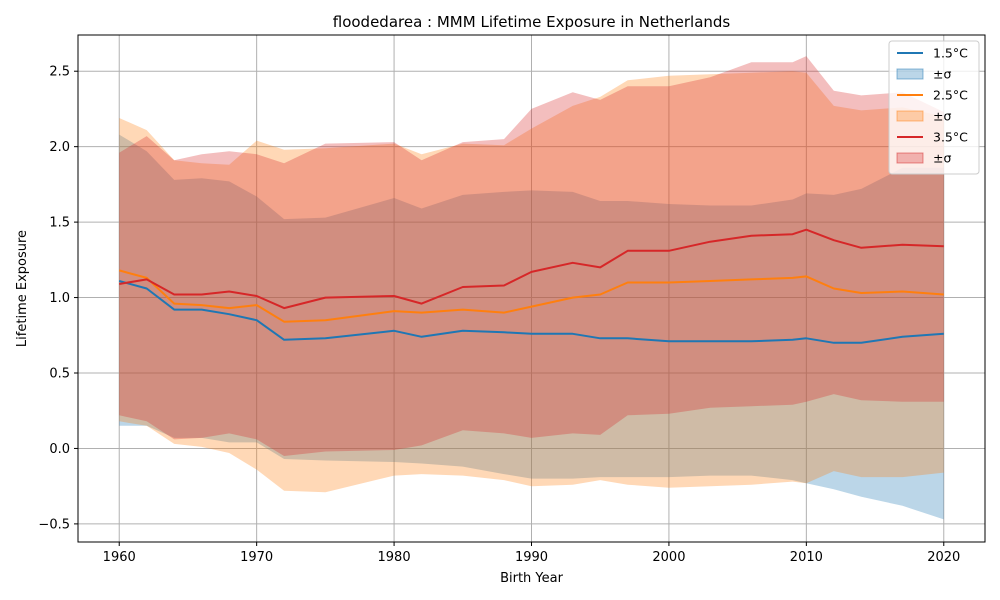  I want to click on legend: 1.5°C ±σ 2.5°C ±σ 3.5°C ±σ, so click(934, 107).